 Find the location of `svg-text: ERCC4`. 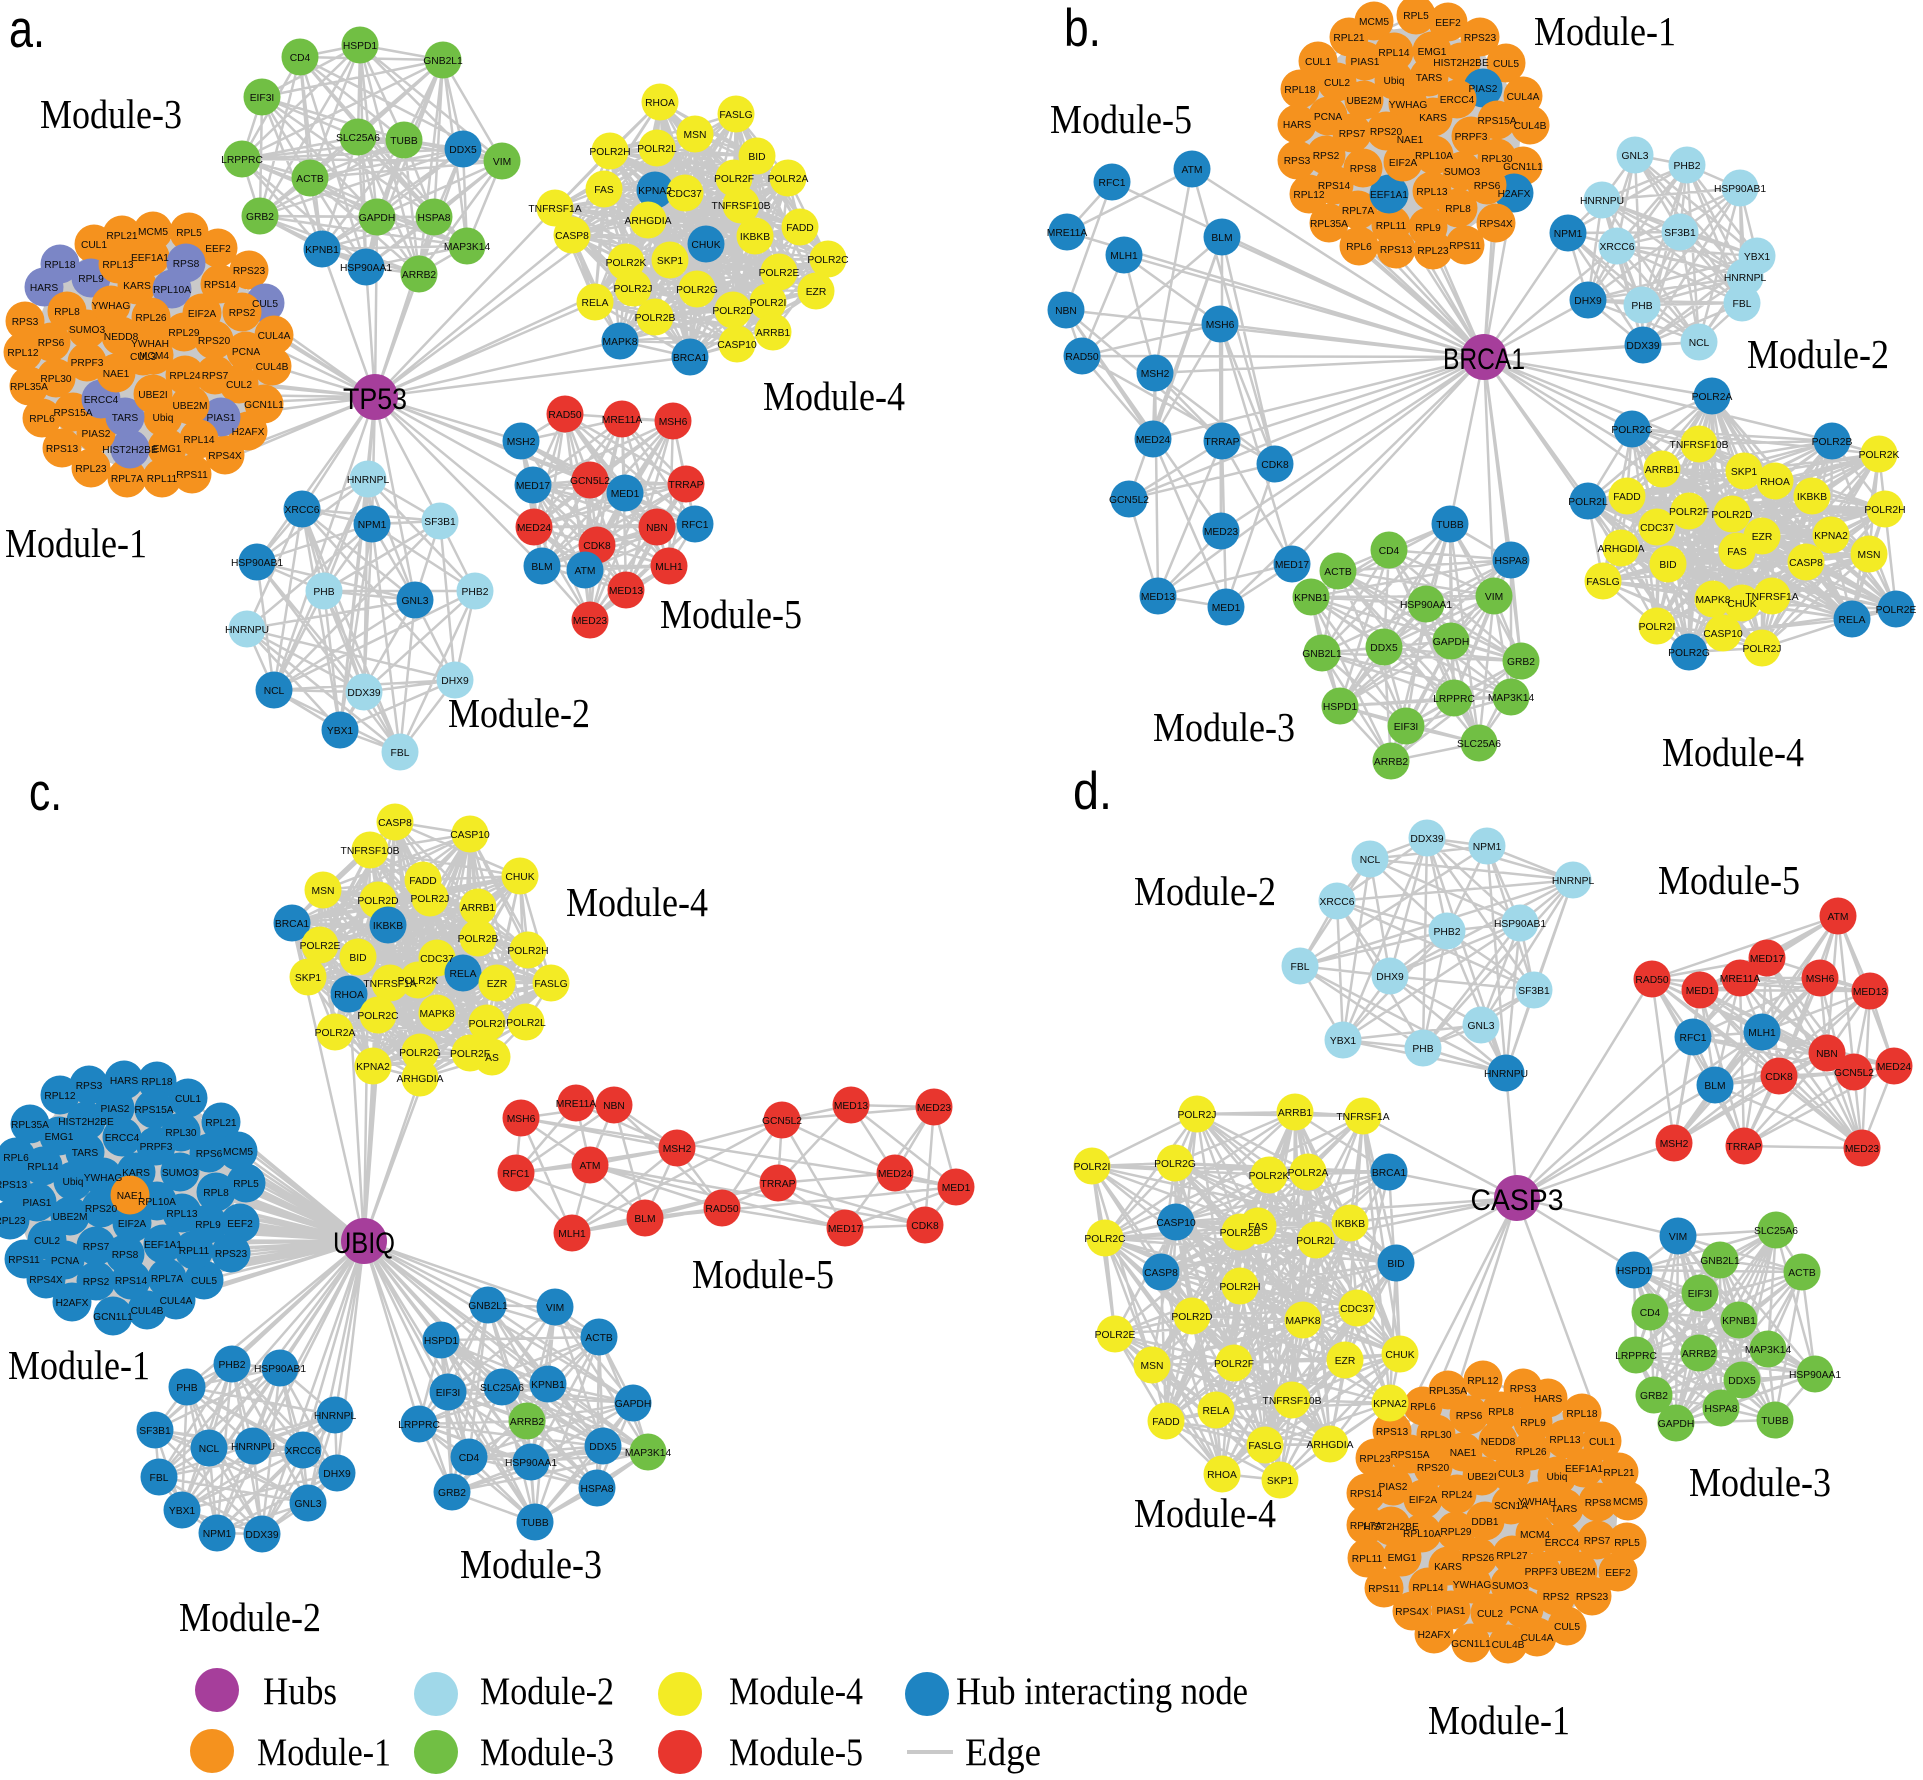

svg-text: ERCC4 is located at coordinates (1457, 100).